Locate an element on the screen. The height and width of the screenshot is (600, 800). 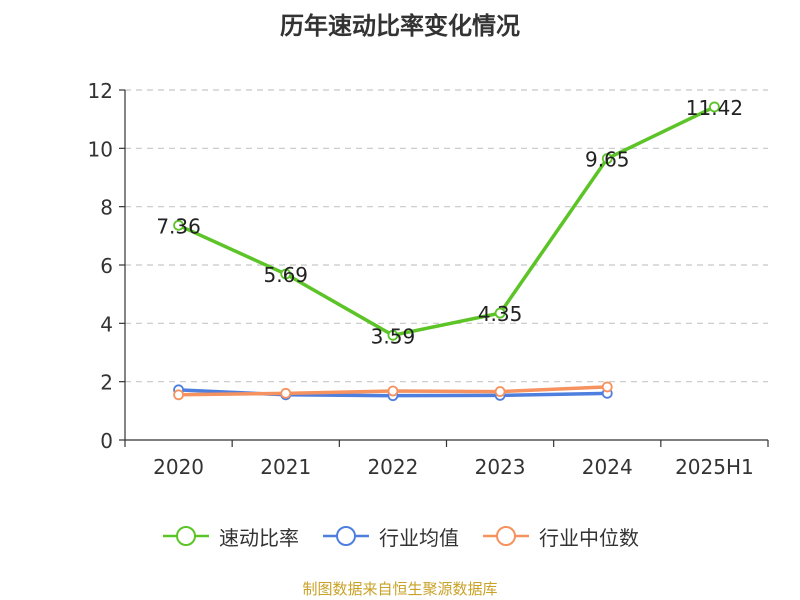
y-tick-label: 10 is located at coordinates (100, 149).